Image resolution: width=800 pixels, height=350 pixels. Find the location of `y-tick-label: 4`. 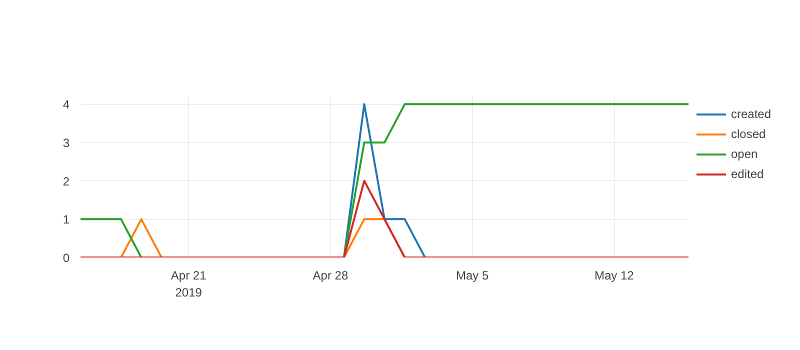

y-tick-label: 4 is located at coordinates (66, 105).